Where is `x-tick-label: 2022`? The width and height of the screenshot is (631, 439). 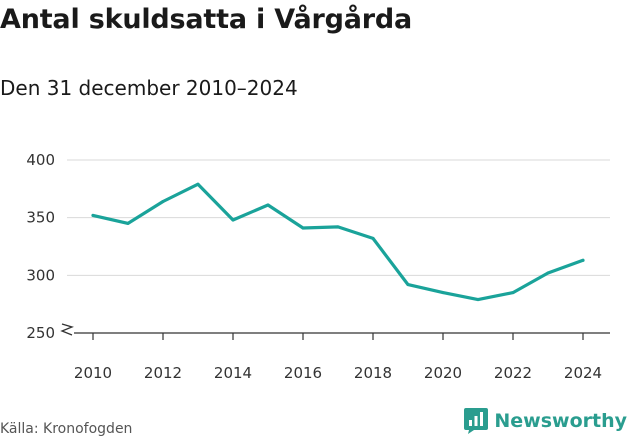
x-tick-label: 2022 is located at coordinates (513, 373).